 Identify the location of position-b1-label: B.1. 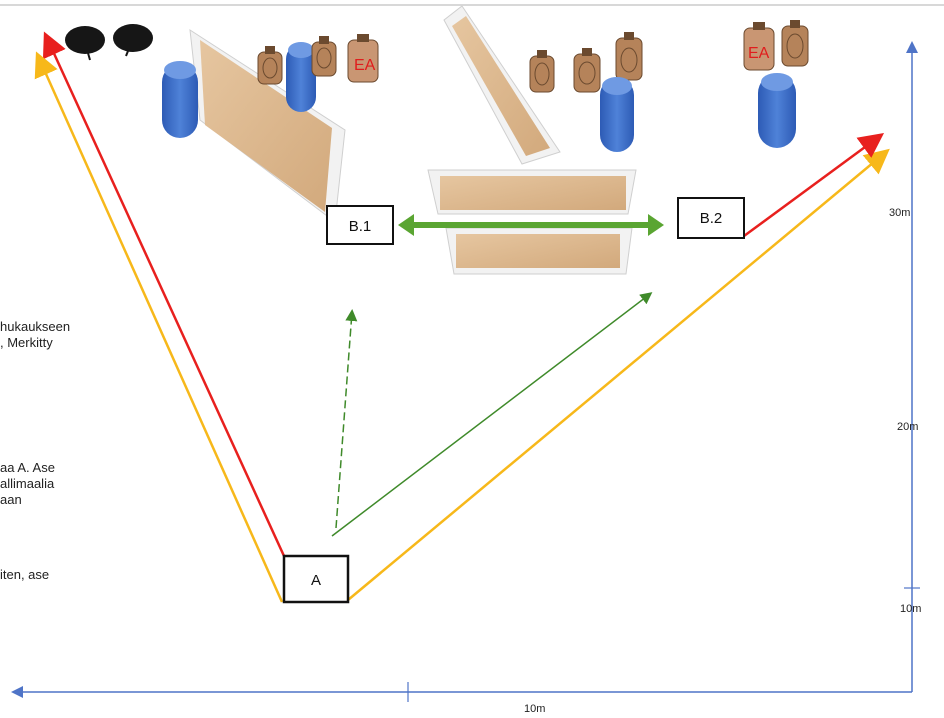
(360, 226).